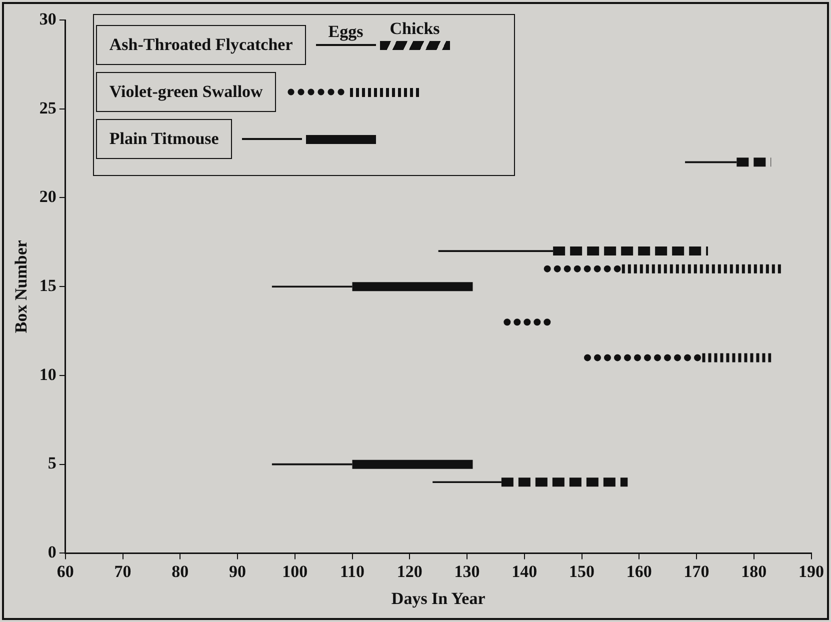 The width and height of the screenshot is (831, 622). I want to click on y-tick-label: 0, so click(52, 552).